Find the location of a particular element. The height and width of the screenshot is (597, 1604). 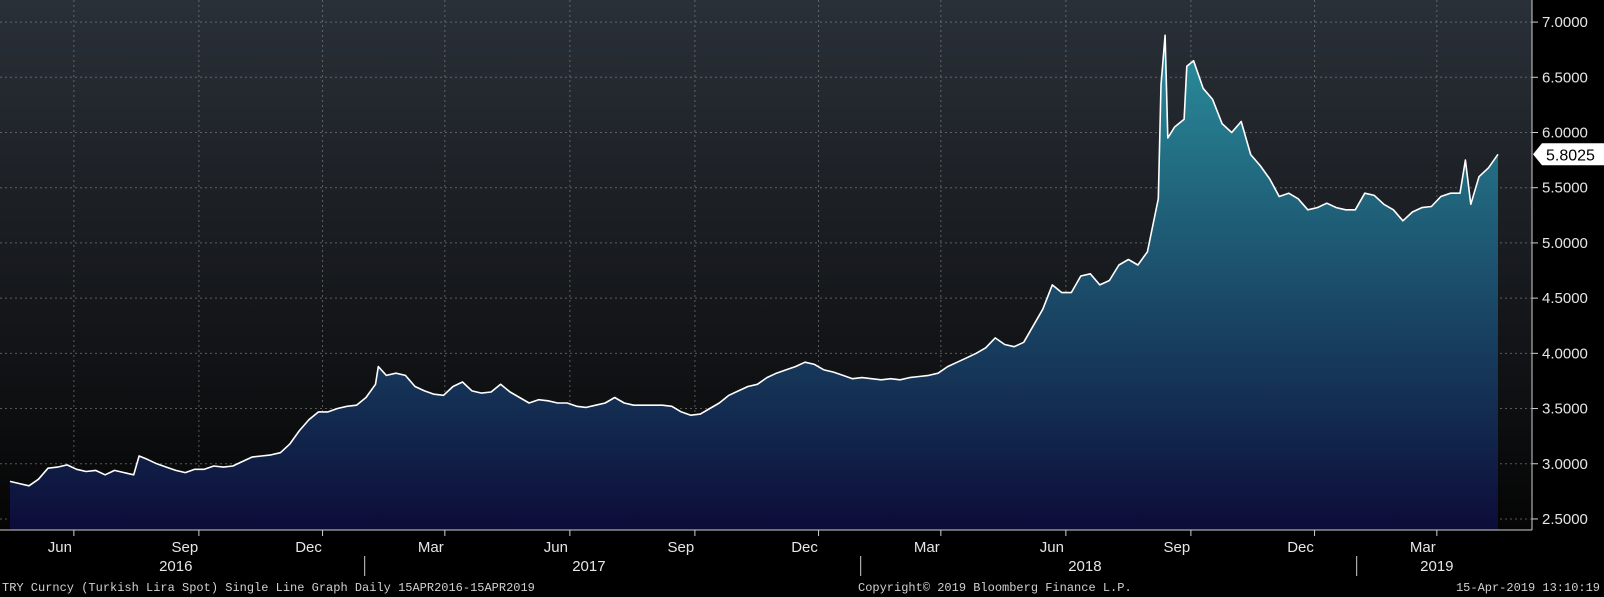

footer-copyright: Copyright© 2019 Bloomberg Finance L.P. is located at coordinates (995, 588).